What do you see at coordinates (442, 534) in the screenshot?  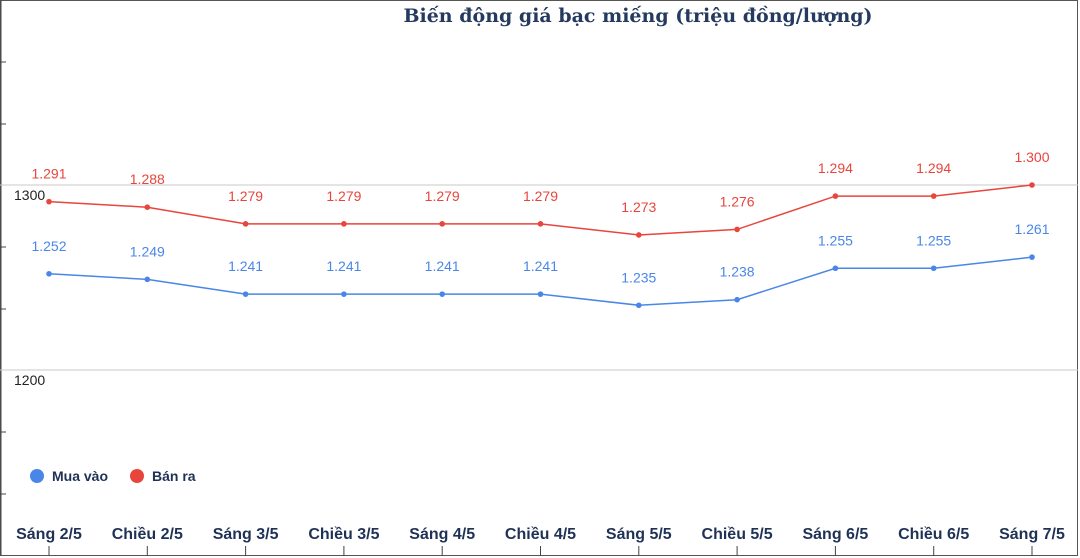 I see `x-tick-label: Sáng 4/5` at bounding box center [442, 534].